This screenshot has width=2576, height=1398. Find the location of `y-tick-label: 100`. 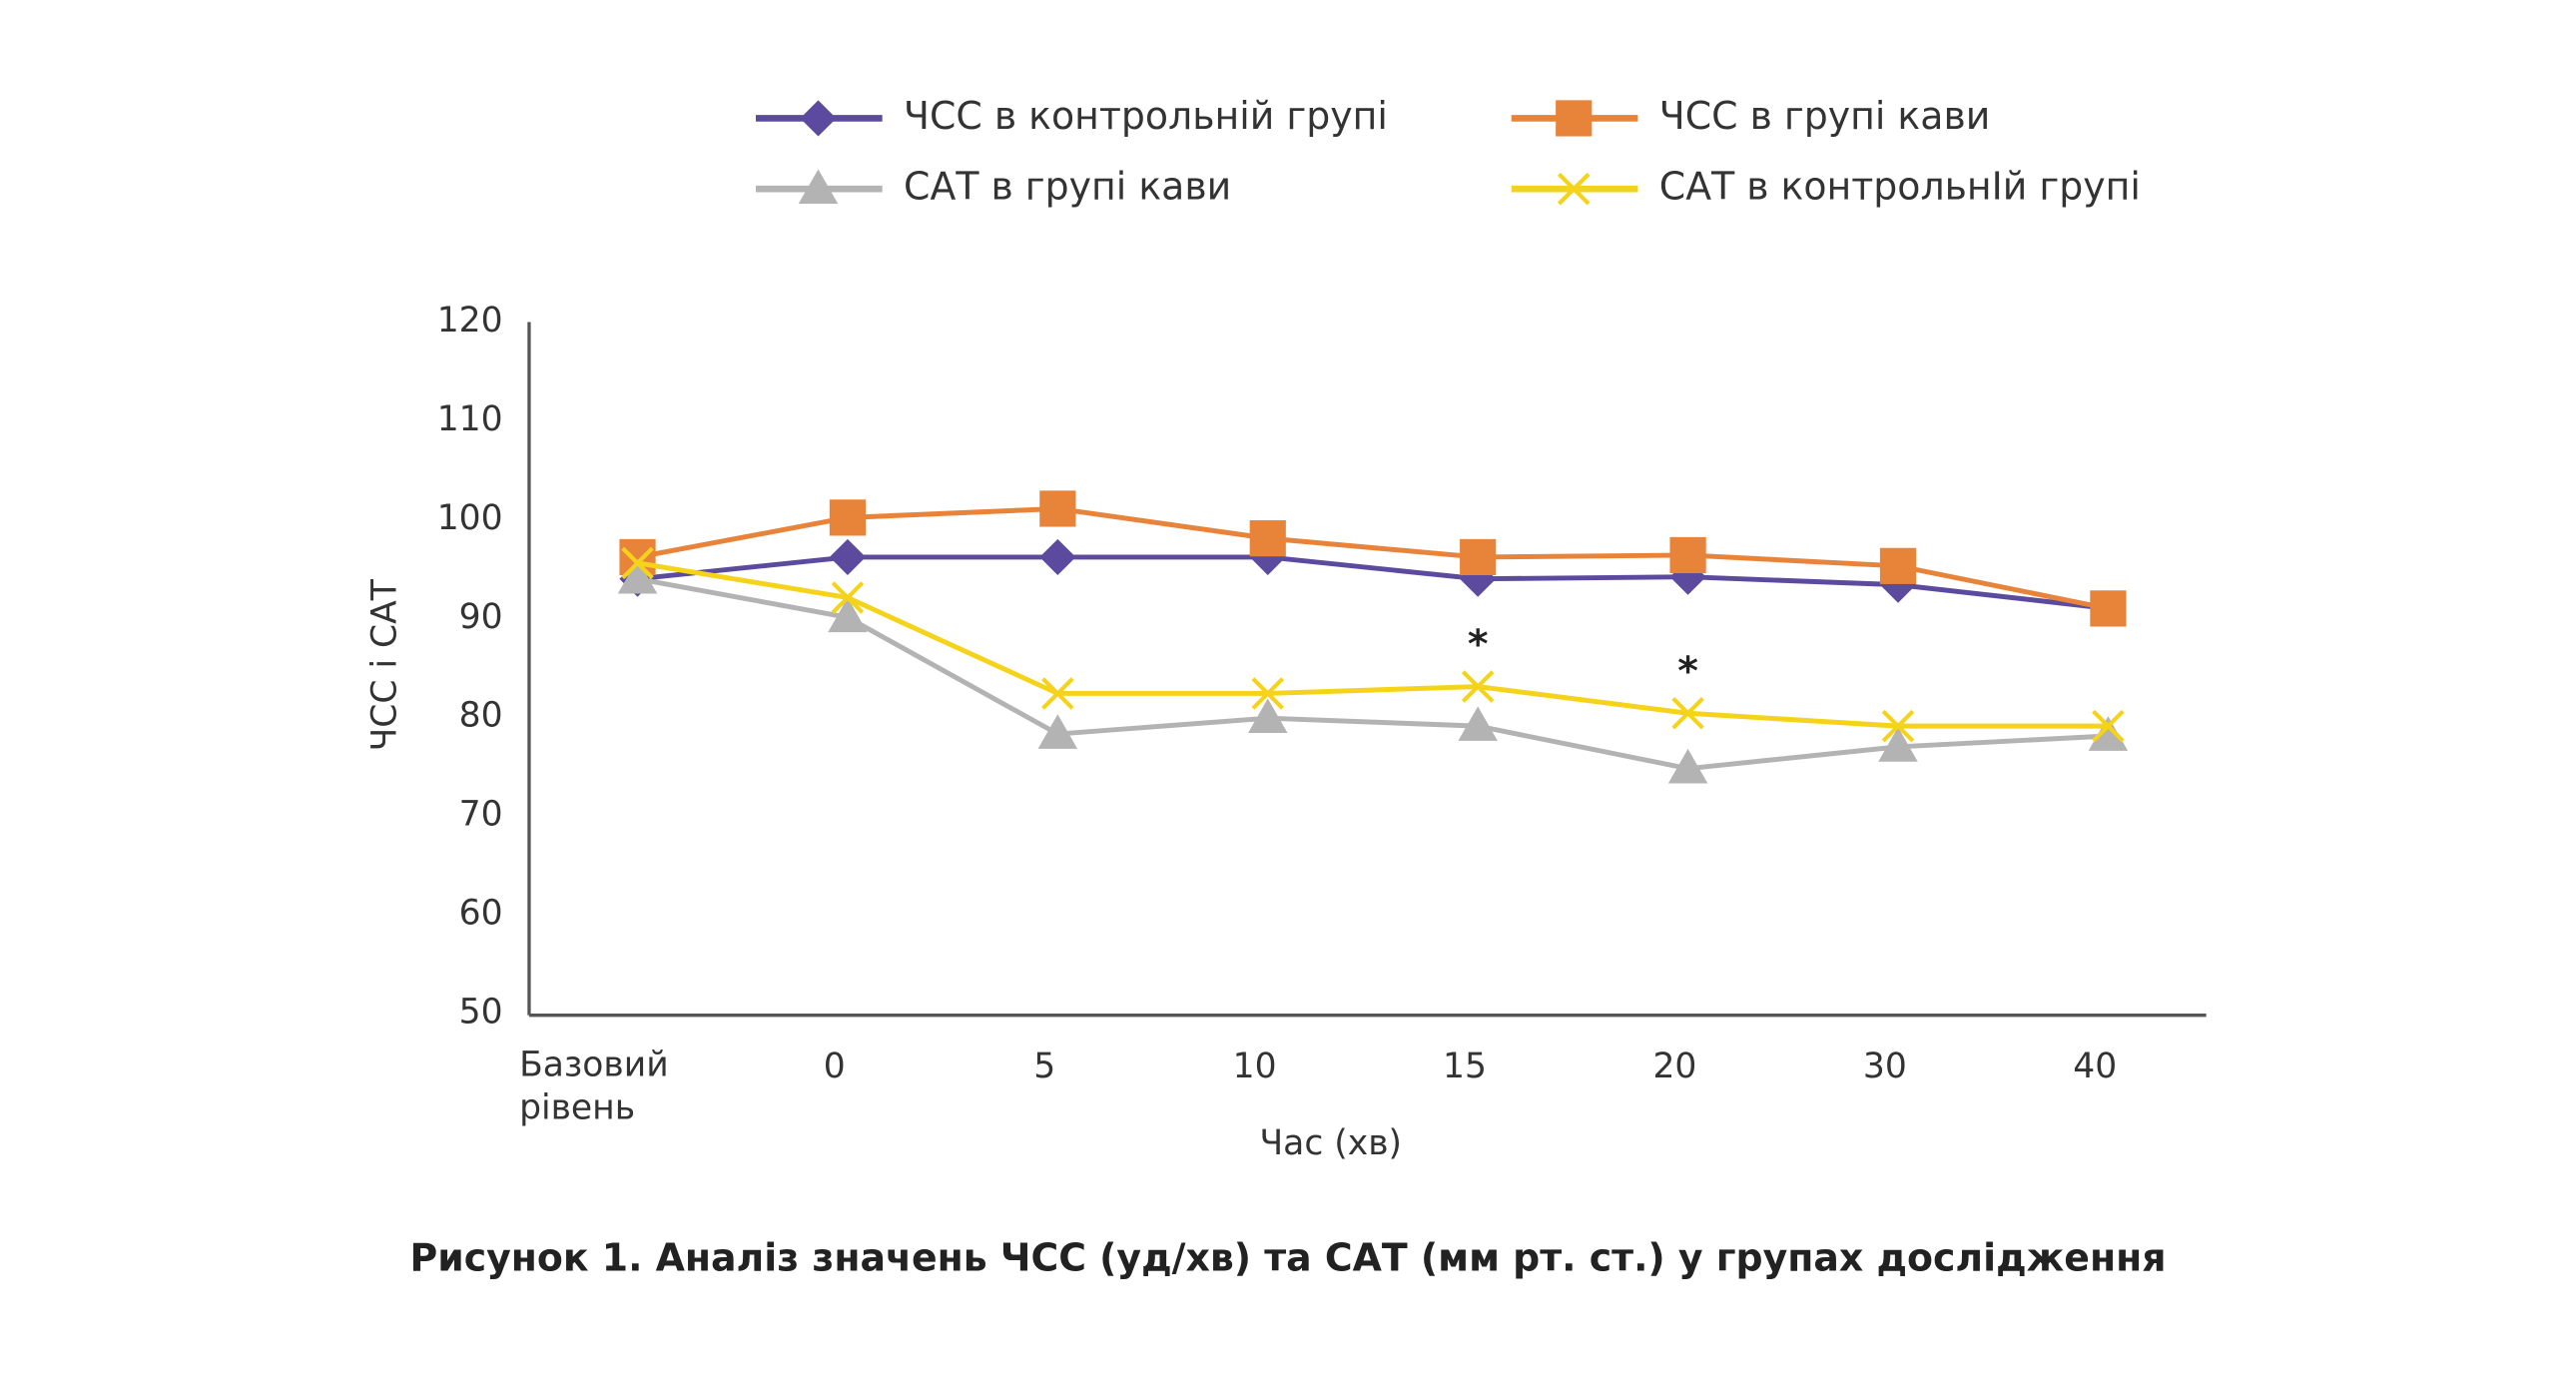

y-tick-label: 100 is located at coordinates (470, 518).